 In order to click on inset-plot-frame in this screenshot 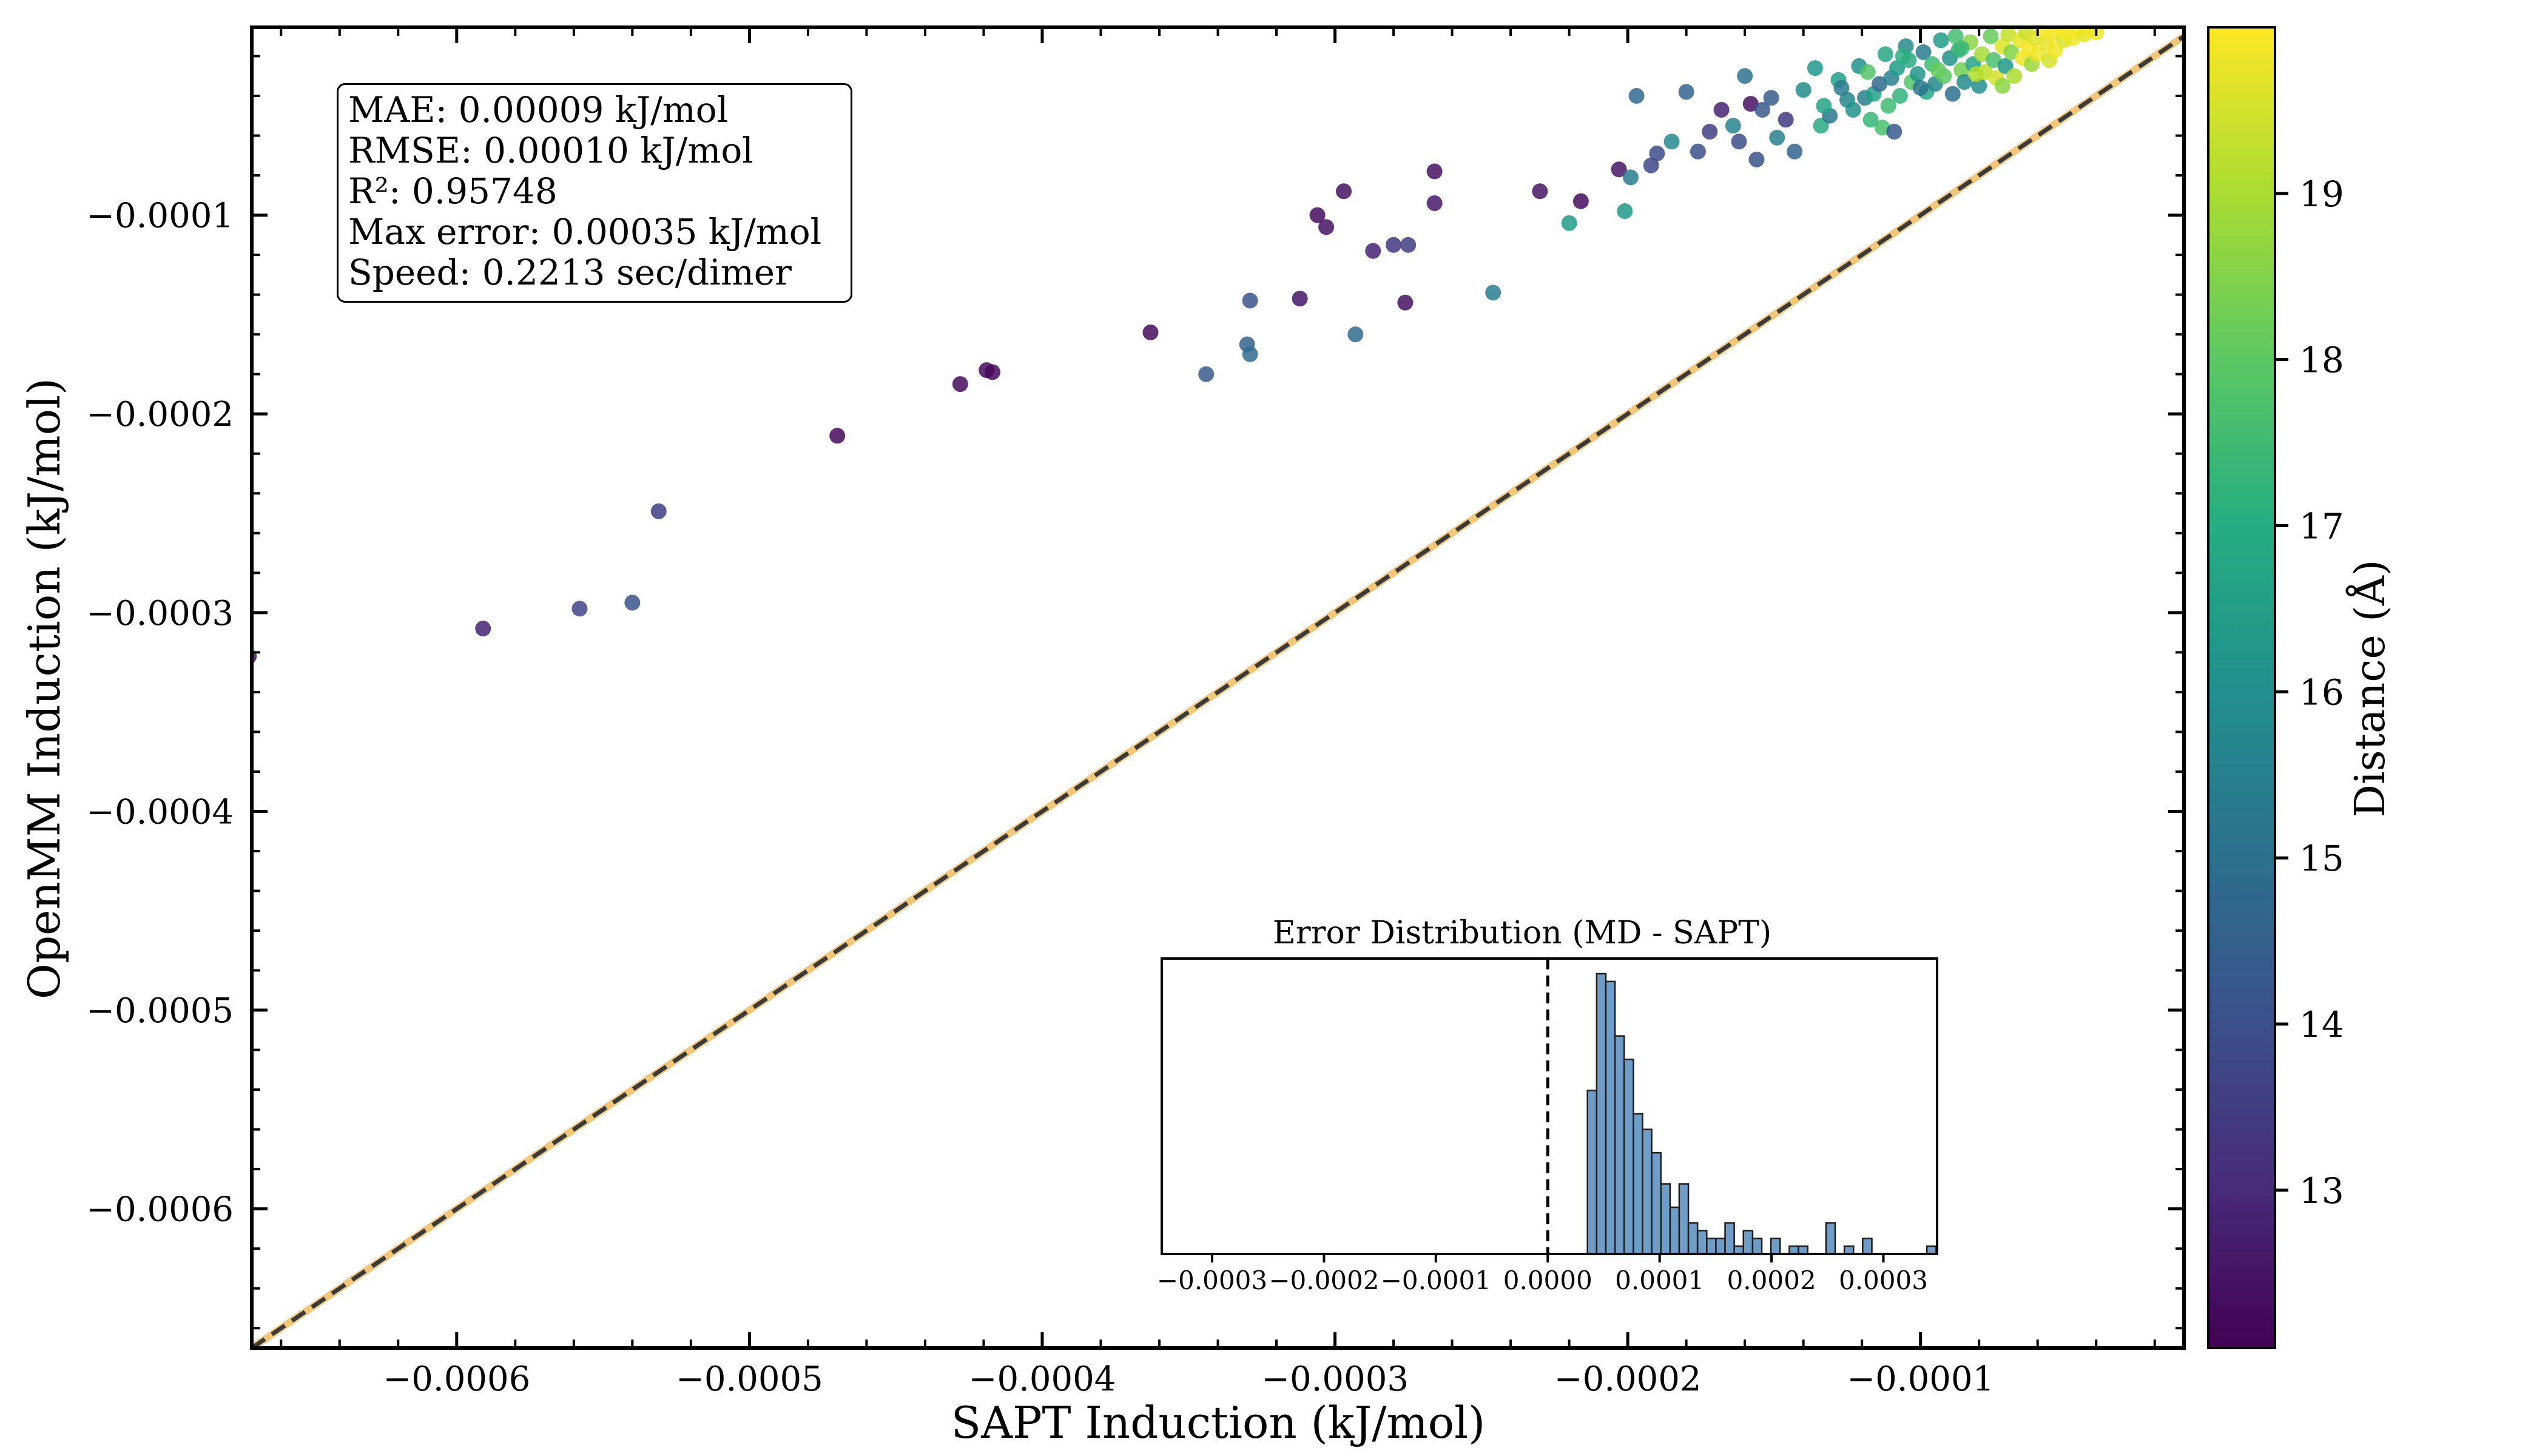, I will do `click(1549, 1106)`.